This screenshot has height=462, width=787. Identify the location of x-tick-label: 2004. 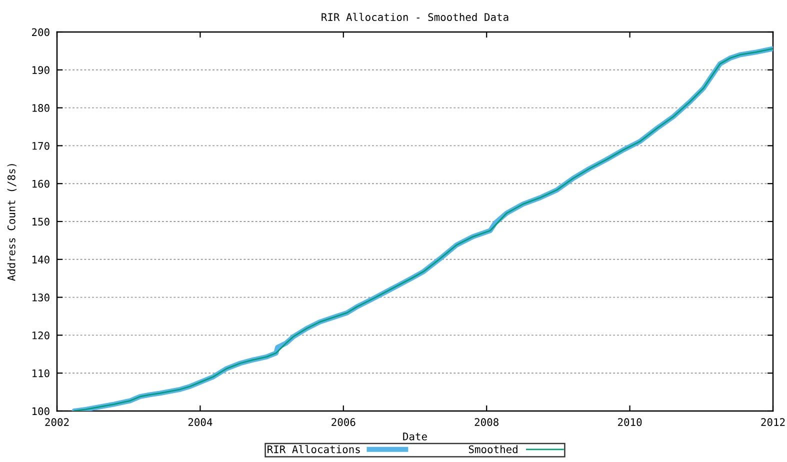
(200, 422).